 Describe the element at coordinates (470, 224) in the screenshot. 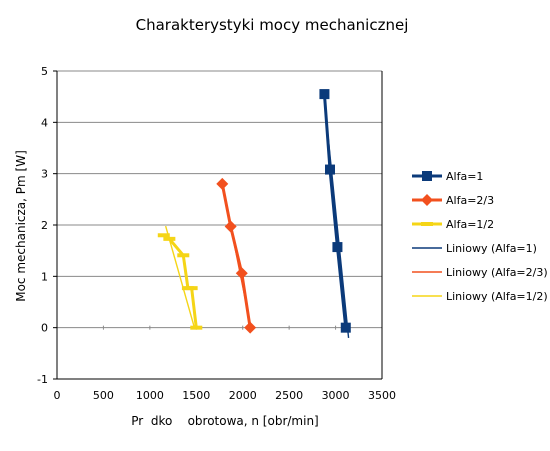

I see `legend-label: Alfa=1/2` at that location.